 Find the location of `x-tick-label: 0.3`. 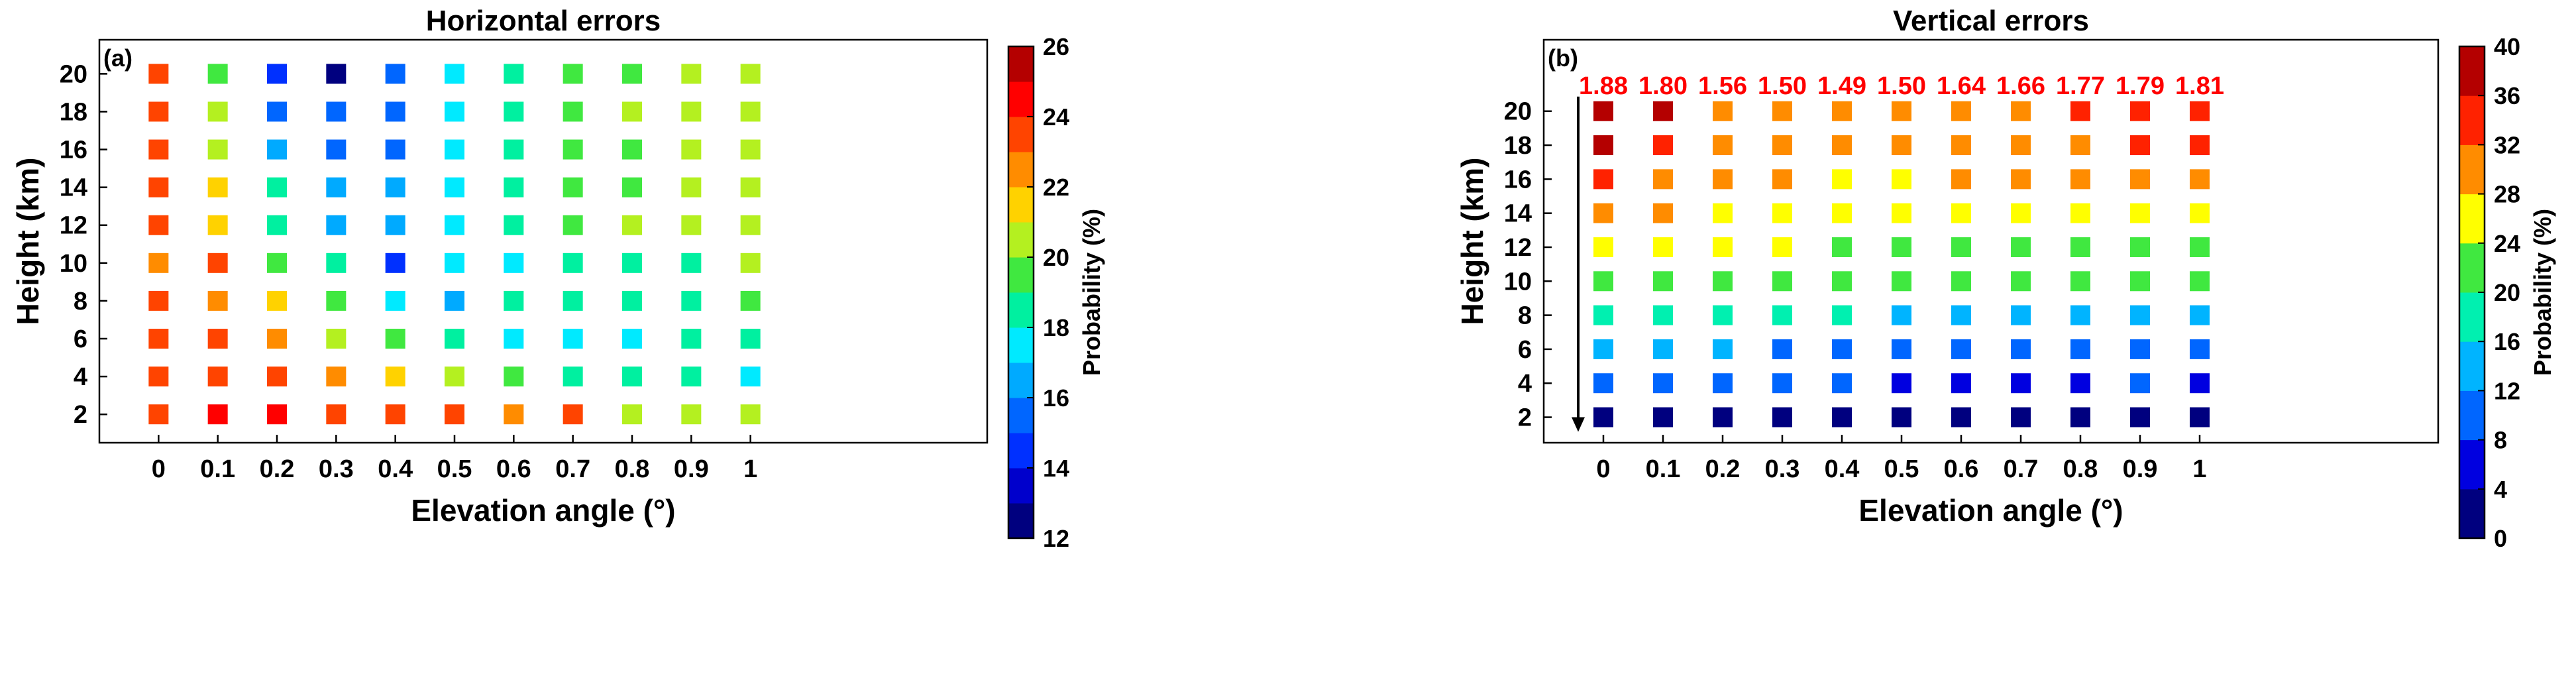

x-tick-label: 0.3 is located at coordinates (336, 469).